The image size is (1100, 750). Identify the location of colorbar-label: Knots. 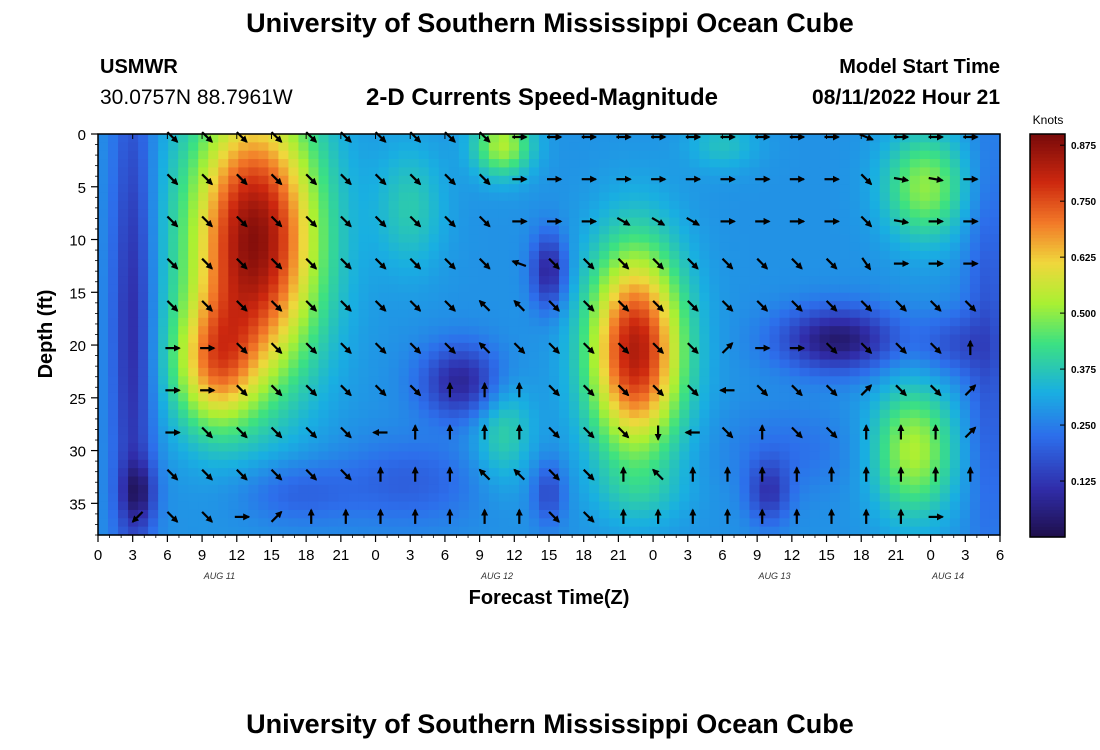
(1048, 120).